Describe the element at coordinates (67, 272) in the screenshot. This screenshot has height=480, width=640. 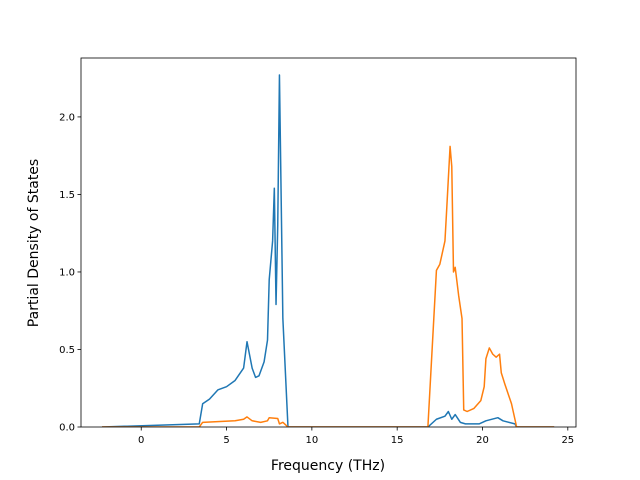
I see `y-tick-label: 1.0` at that location.